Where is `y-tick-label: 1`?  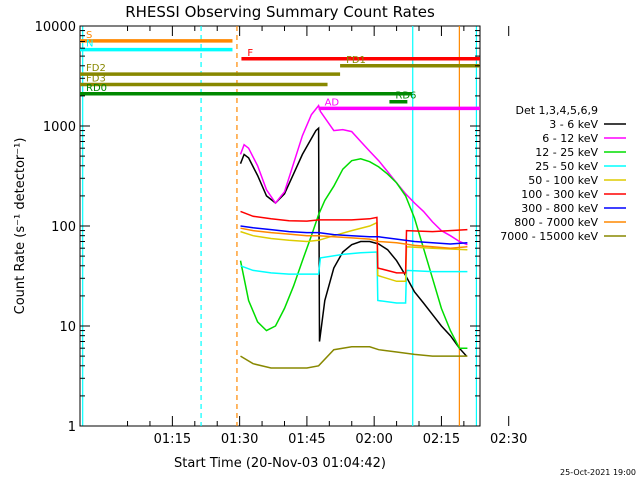 y-tick-label: 1 is located at coordinates (72, 427).